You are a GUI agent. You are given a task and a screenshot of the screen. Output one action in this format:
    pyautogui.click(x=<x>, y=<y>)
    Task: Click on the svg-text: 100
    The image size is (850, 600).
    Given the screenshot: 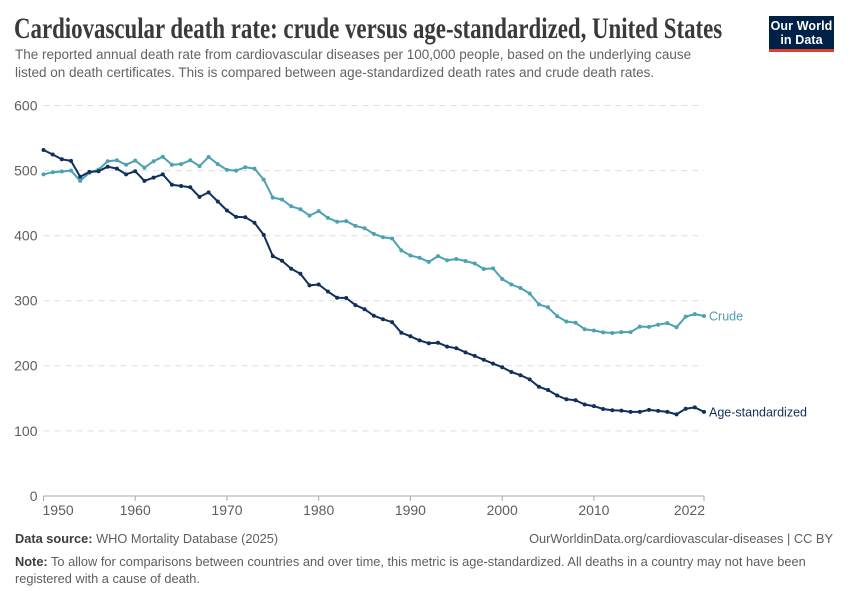 What is the action you would take?
    pyautogui.click(x=26, y=431)
    